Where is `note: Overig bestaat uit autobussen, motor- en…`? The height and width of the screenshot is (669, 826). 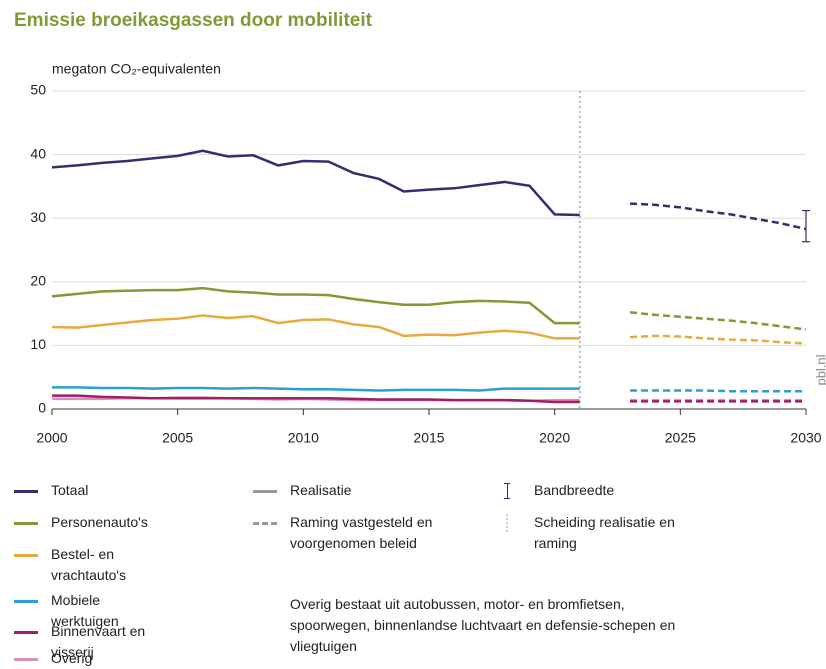 note: Overig bestaat uit autobussen, motor- en… is located at coordinates (483, 625).